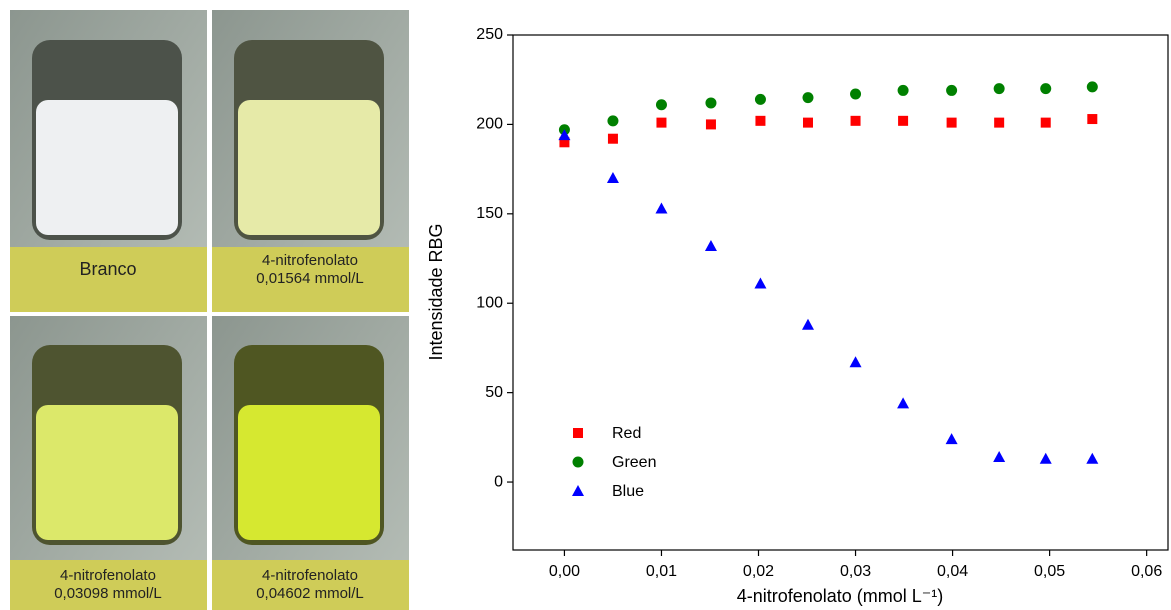 The width and height of the screenshot is (1171, 610). What do you see at coordinates (498, 481) in the screenshot?
I see `y-tick-label: 0` at bounding box center [498, 481].